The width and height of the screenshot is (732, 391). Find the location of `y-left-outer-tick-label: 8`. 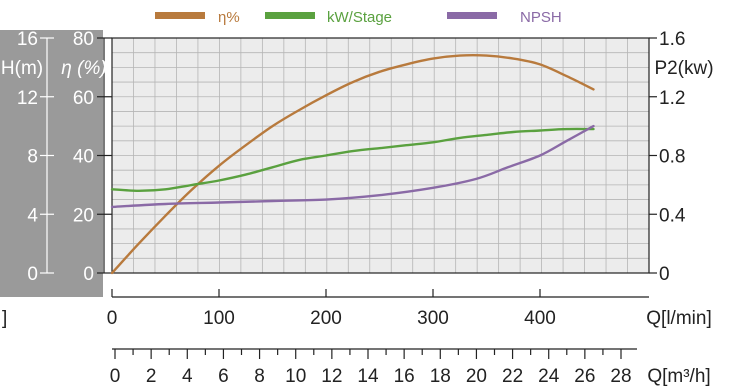

y-left-outer-tick-label: 8 is located at coordinates (32, 157).